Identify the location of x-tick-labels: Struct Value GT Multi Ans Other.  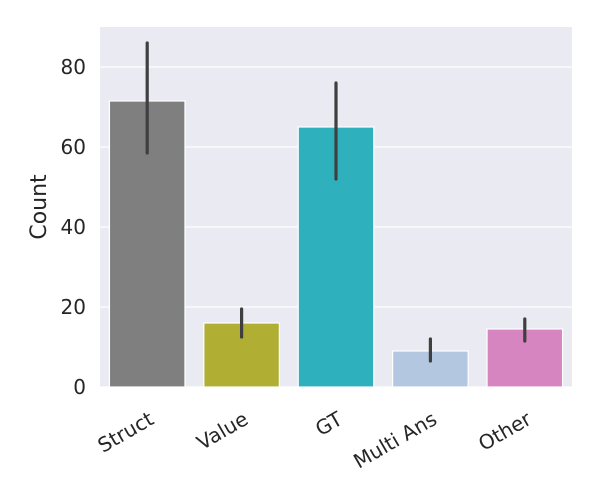
(314, 439).